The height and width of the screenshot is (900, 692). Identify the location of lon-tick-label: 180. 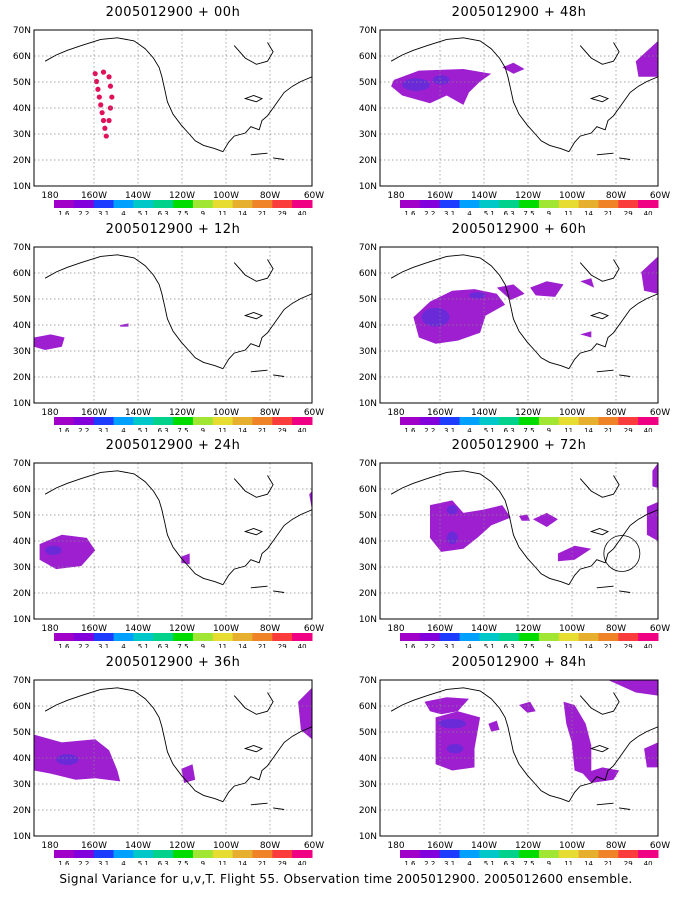
(49, 413).